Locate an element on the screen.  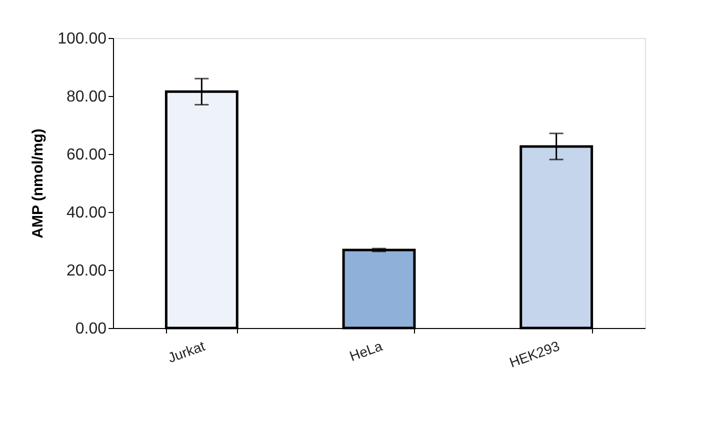
y-tick-label: 20.00 is located at coordinates (86, 271).